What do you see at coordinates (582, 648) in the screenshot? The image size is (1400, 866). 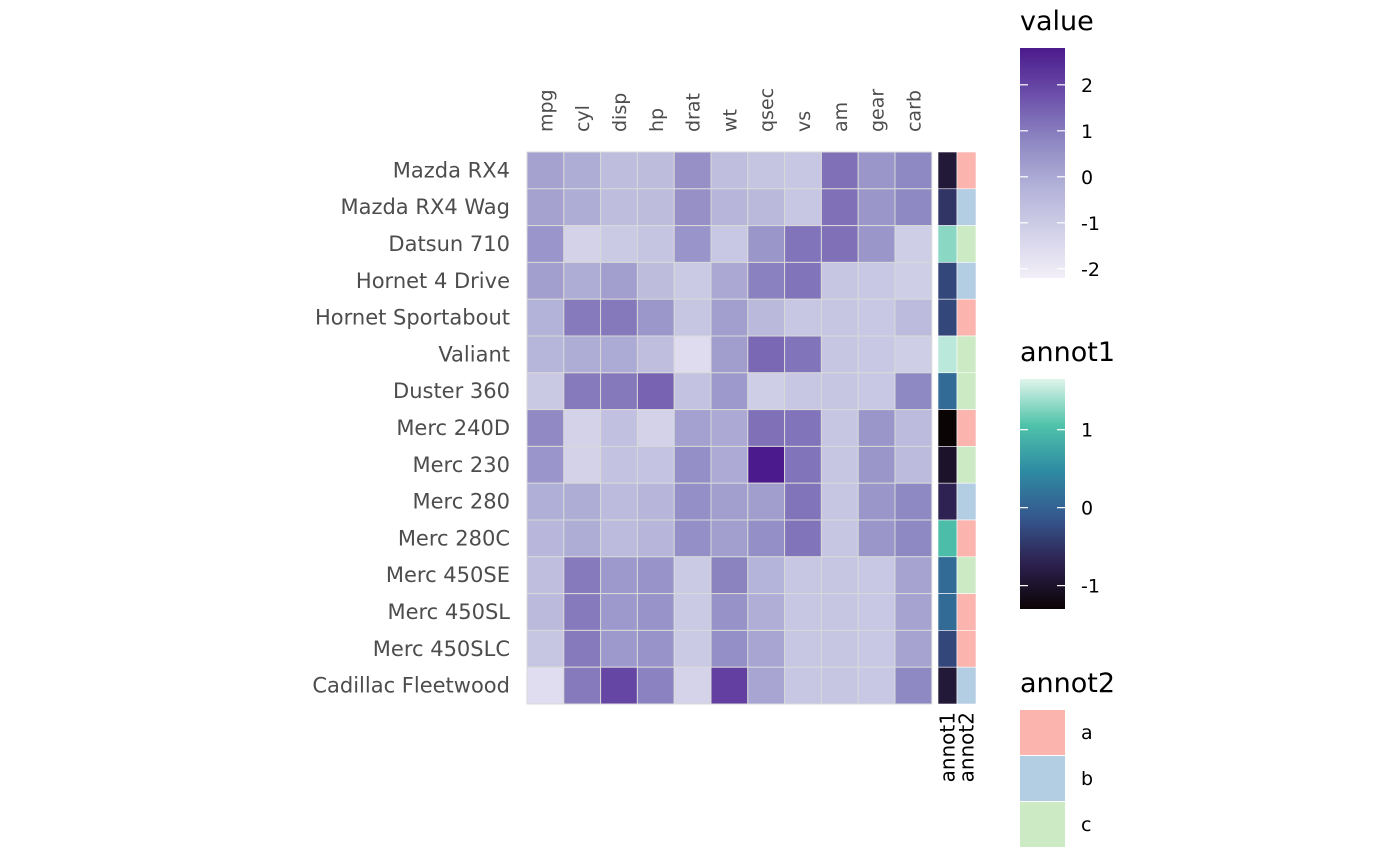 I see `cell-merc-450slc-cyl` at bounding box center [582, 648].